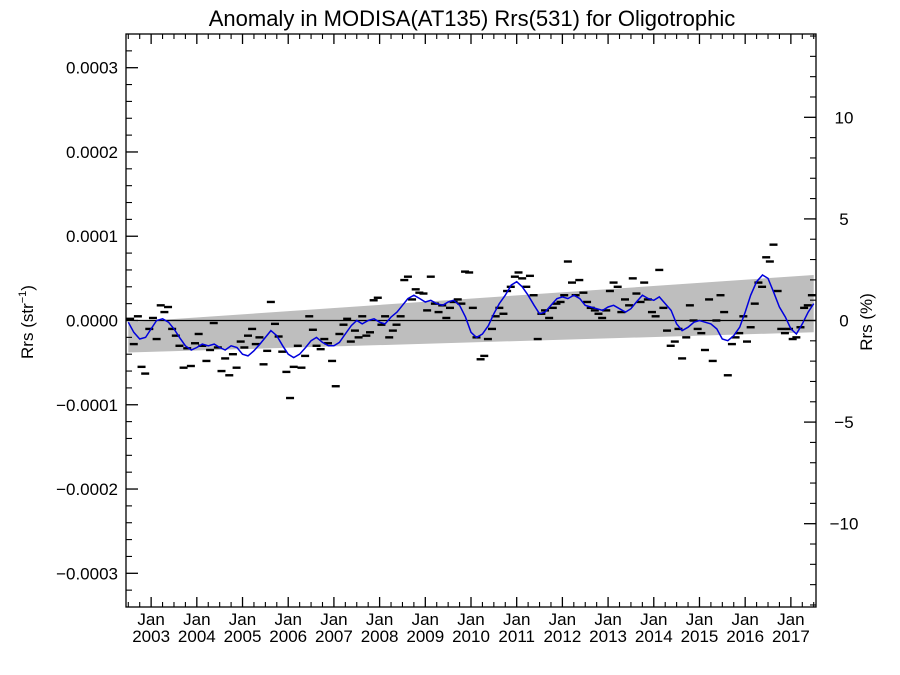 The height and width of the screenshot is (675, 900). Describe the element at coordinates (844, 524) in the screenshot. I see `right-tick-label: −10` at that location.